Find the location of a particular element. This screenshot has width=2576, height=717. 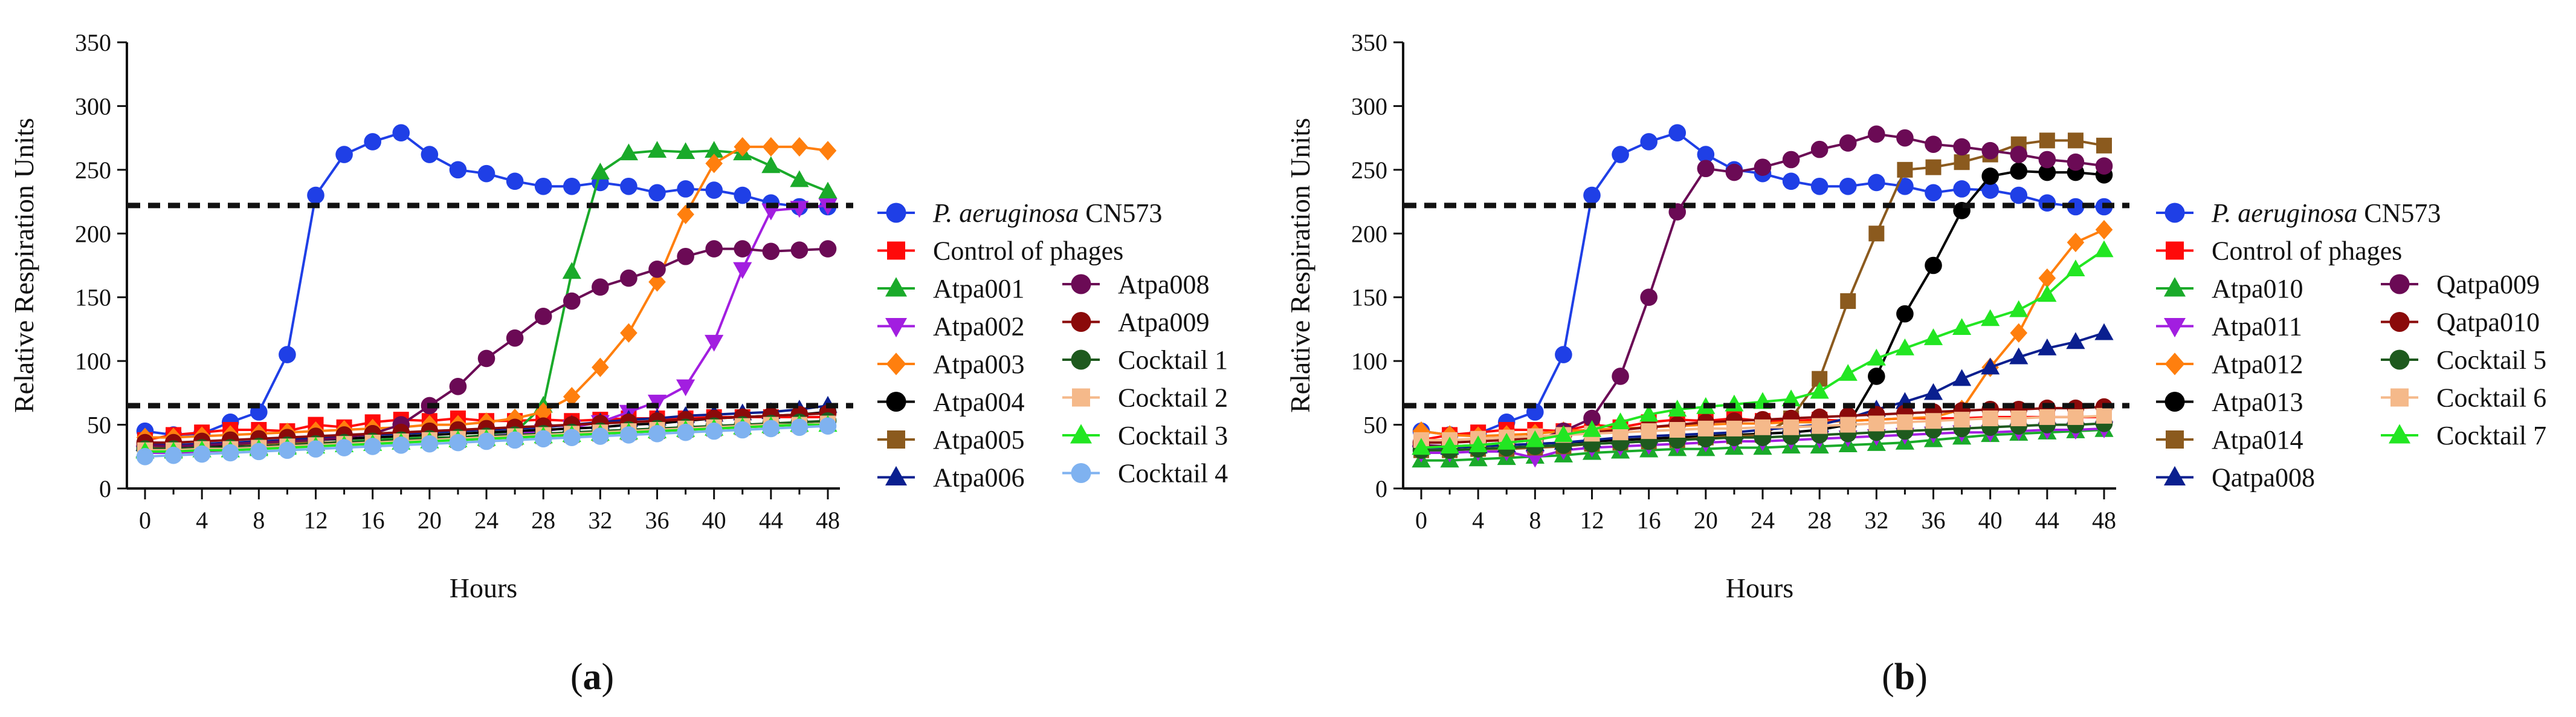

panel-b-legend-item: Cocktail 7 is located at coordinates (2464, 435).